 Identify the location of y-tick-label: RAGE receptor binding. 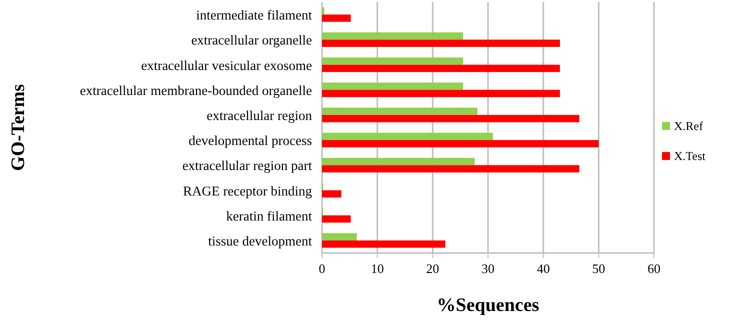
(247, 190).